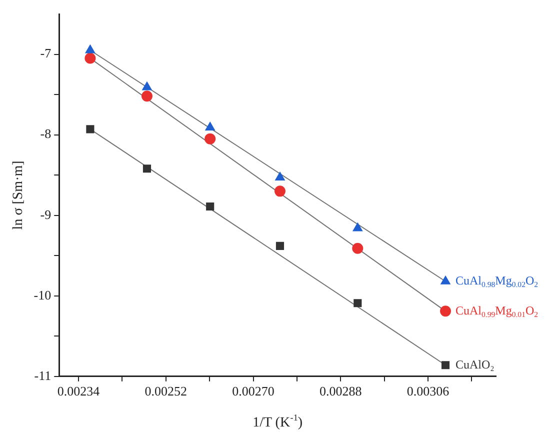 This screenshot has height=437, width=558. What do you see at coordinates (46, 134) in the screenshot?
I see `y-tick-label: -8` at bounding box center [46, 134].